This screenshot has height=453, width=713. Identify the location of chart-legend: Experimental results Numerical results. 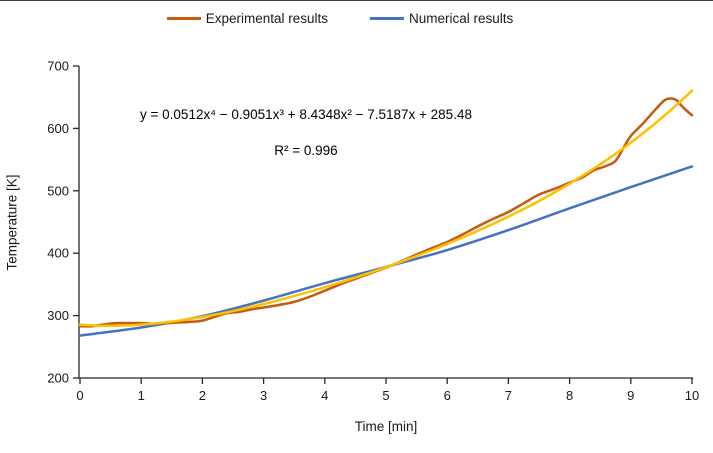
(340, 18).